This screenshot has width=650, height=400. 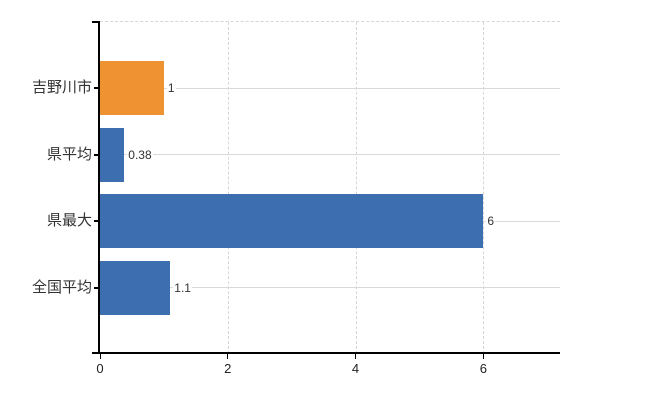 I want to click on x-tick-label: 6, so click(x=483, y=368).